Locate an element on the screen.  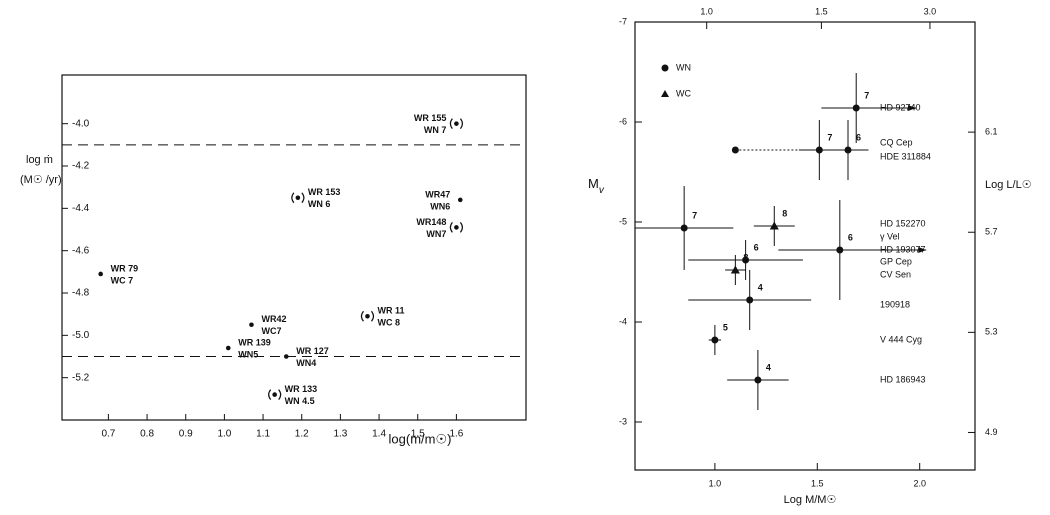
x-tick-label: 2.0 is located at coordinates (919, 483).